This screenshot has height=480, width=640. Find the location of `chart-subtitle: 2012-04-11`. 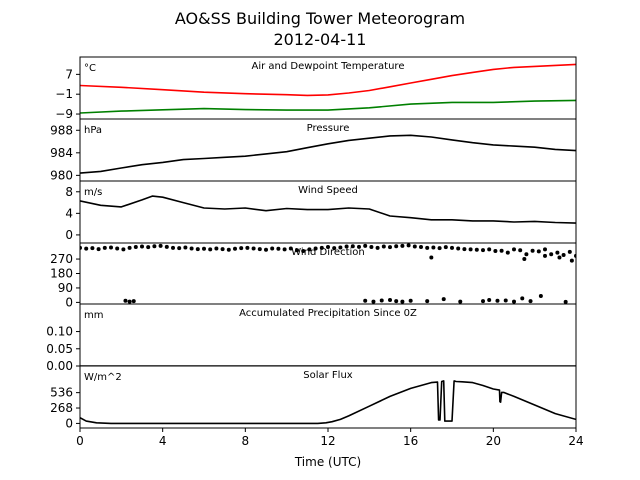

chart-subtitle: 2012-04-11 is located at coordinates (320, 39).